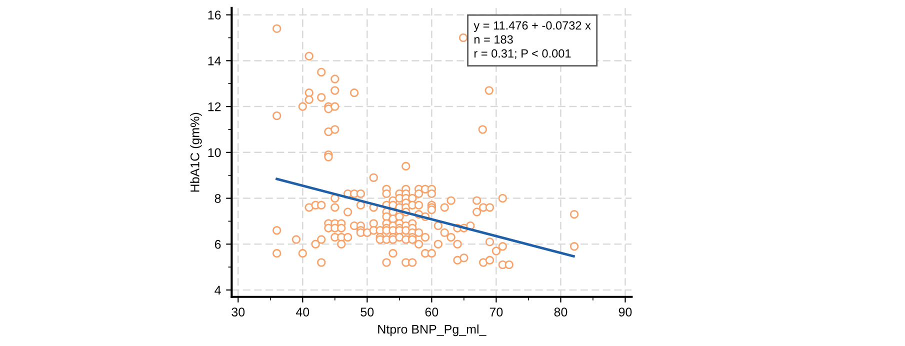 This screenshot has width=905, height=346. I want to click on annotation: y = 11.476 + -0.0732 x, so click(532, 26).